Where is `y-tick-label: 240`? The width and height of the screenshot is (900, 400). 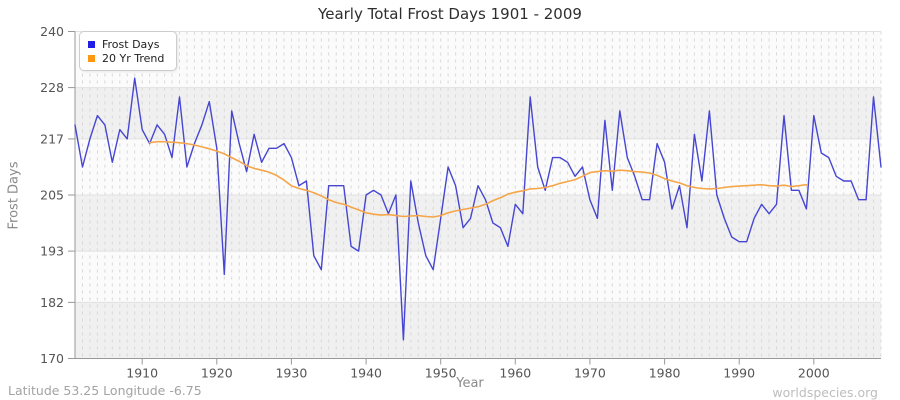 y-tick-label: 240 is located at coordinates (52, 31).